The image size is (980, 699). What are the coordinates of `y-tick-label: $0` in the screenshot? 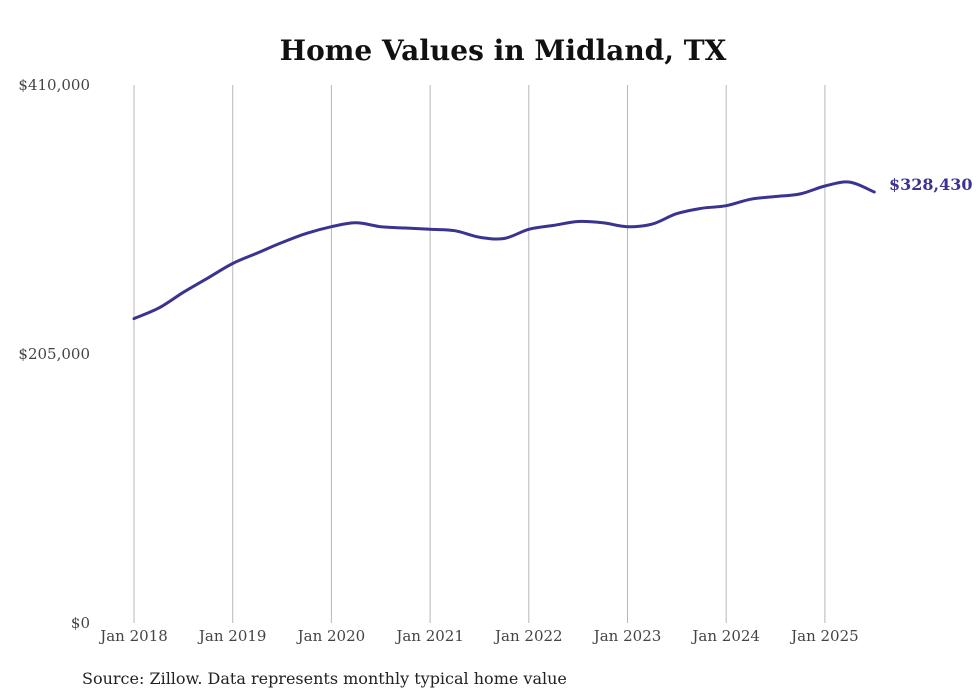 It's located at (80, 623).